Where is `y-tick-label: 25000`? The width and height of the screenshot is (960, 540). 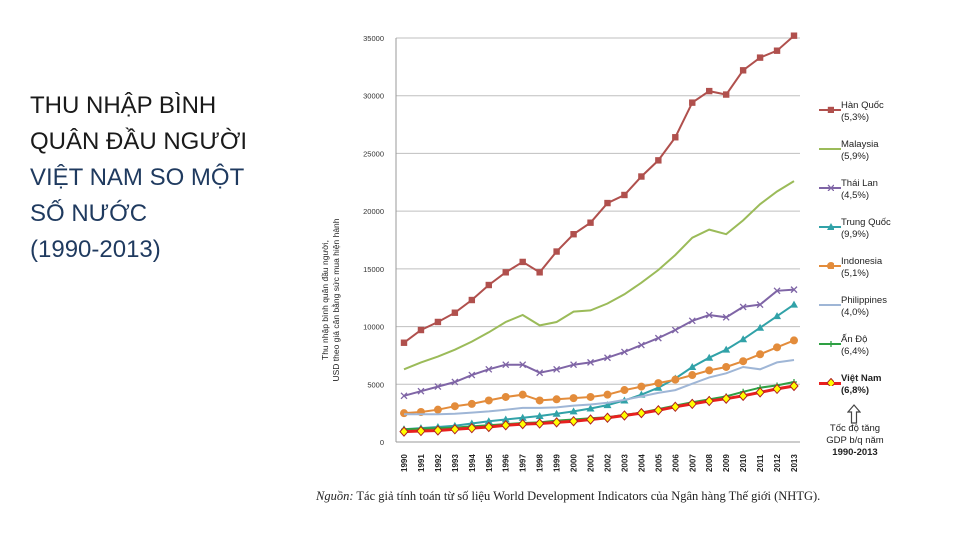
y-tick-label: 25000 is located at coordinates (373, 153).